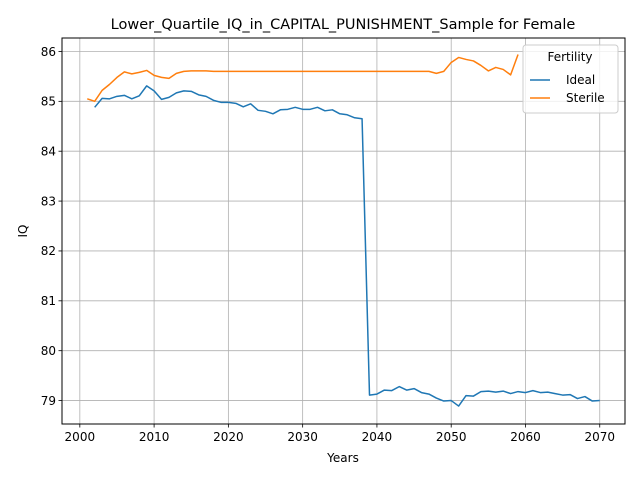 This screenshot has width=640, height=480. I want to click on legend: Fertility Ideal Sterile, so click(570, 79).